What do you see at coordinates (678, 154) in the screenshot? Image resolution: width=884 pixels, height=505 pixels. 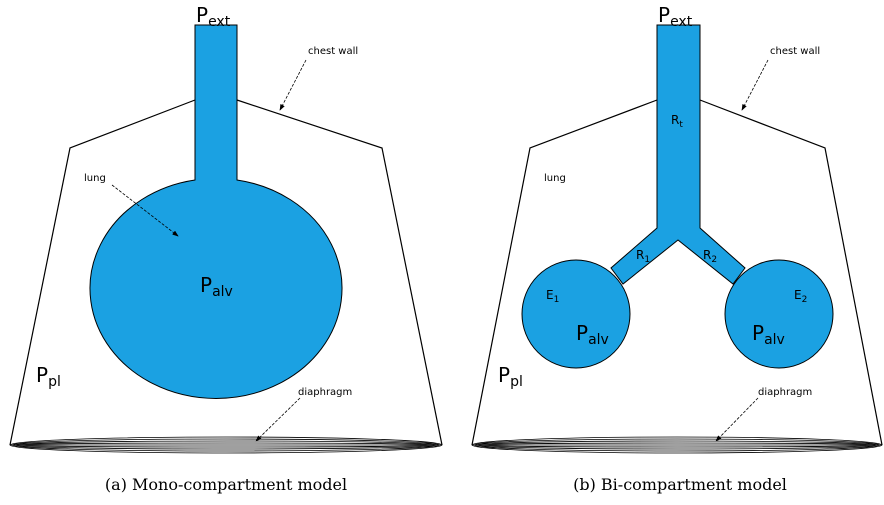 I see `airway` at bounding box center [678, 154].